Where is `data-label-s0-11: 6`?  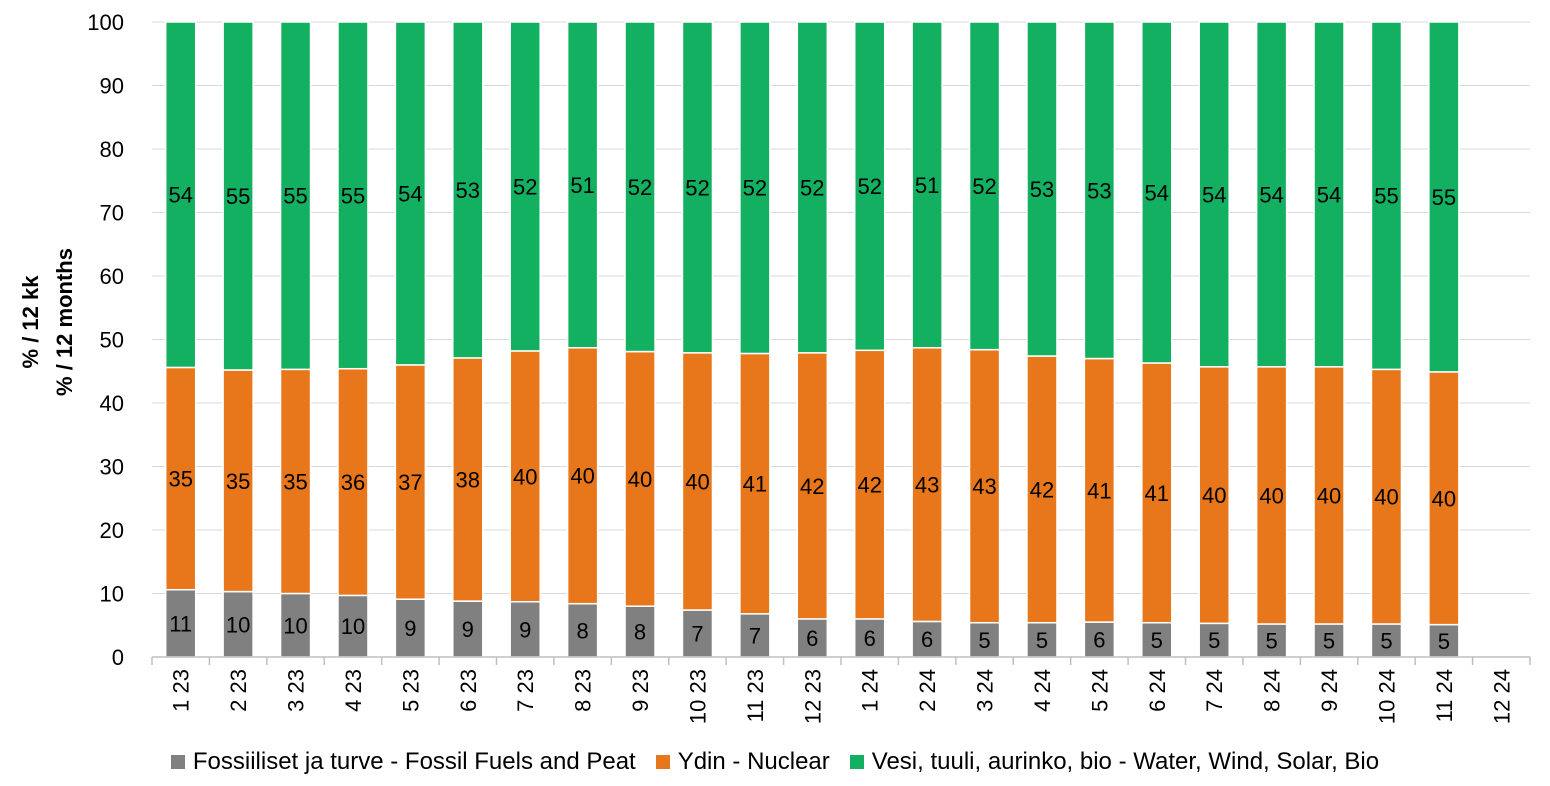 data-label-s0-11: 6 is located at coordinates (812, 638).